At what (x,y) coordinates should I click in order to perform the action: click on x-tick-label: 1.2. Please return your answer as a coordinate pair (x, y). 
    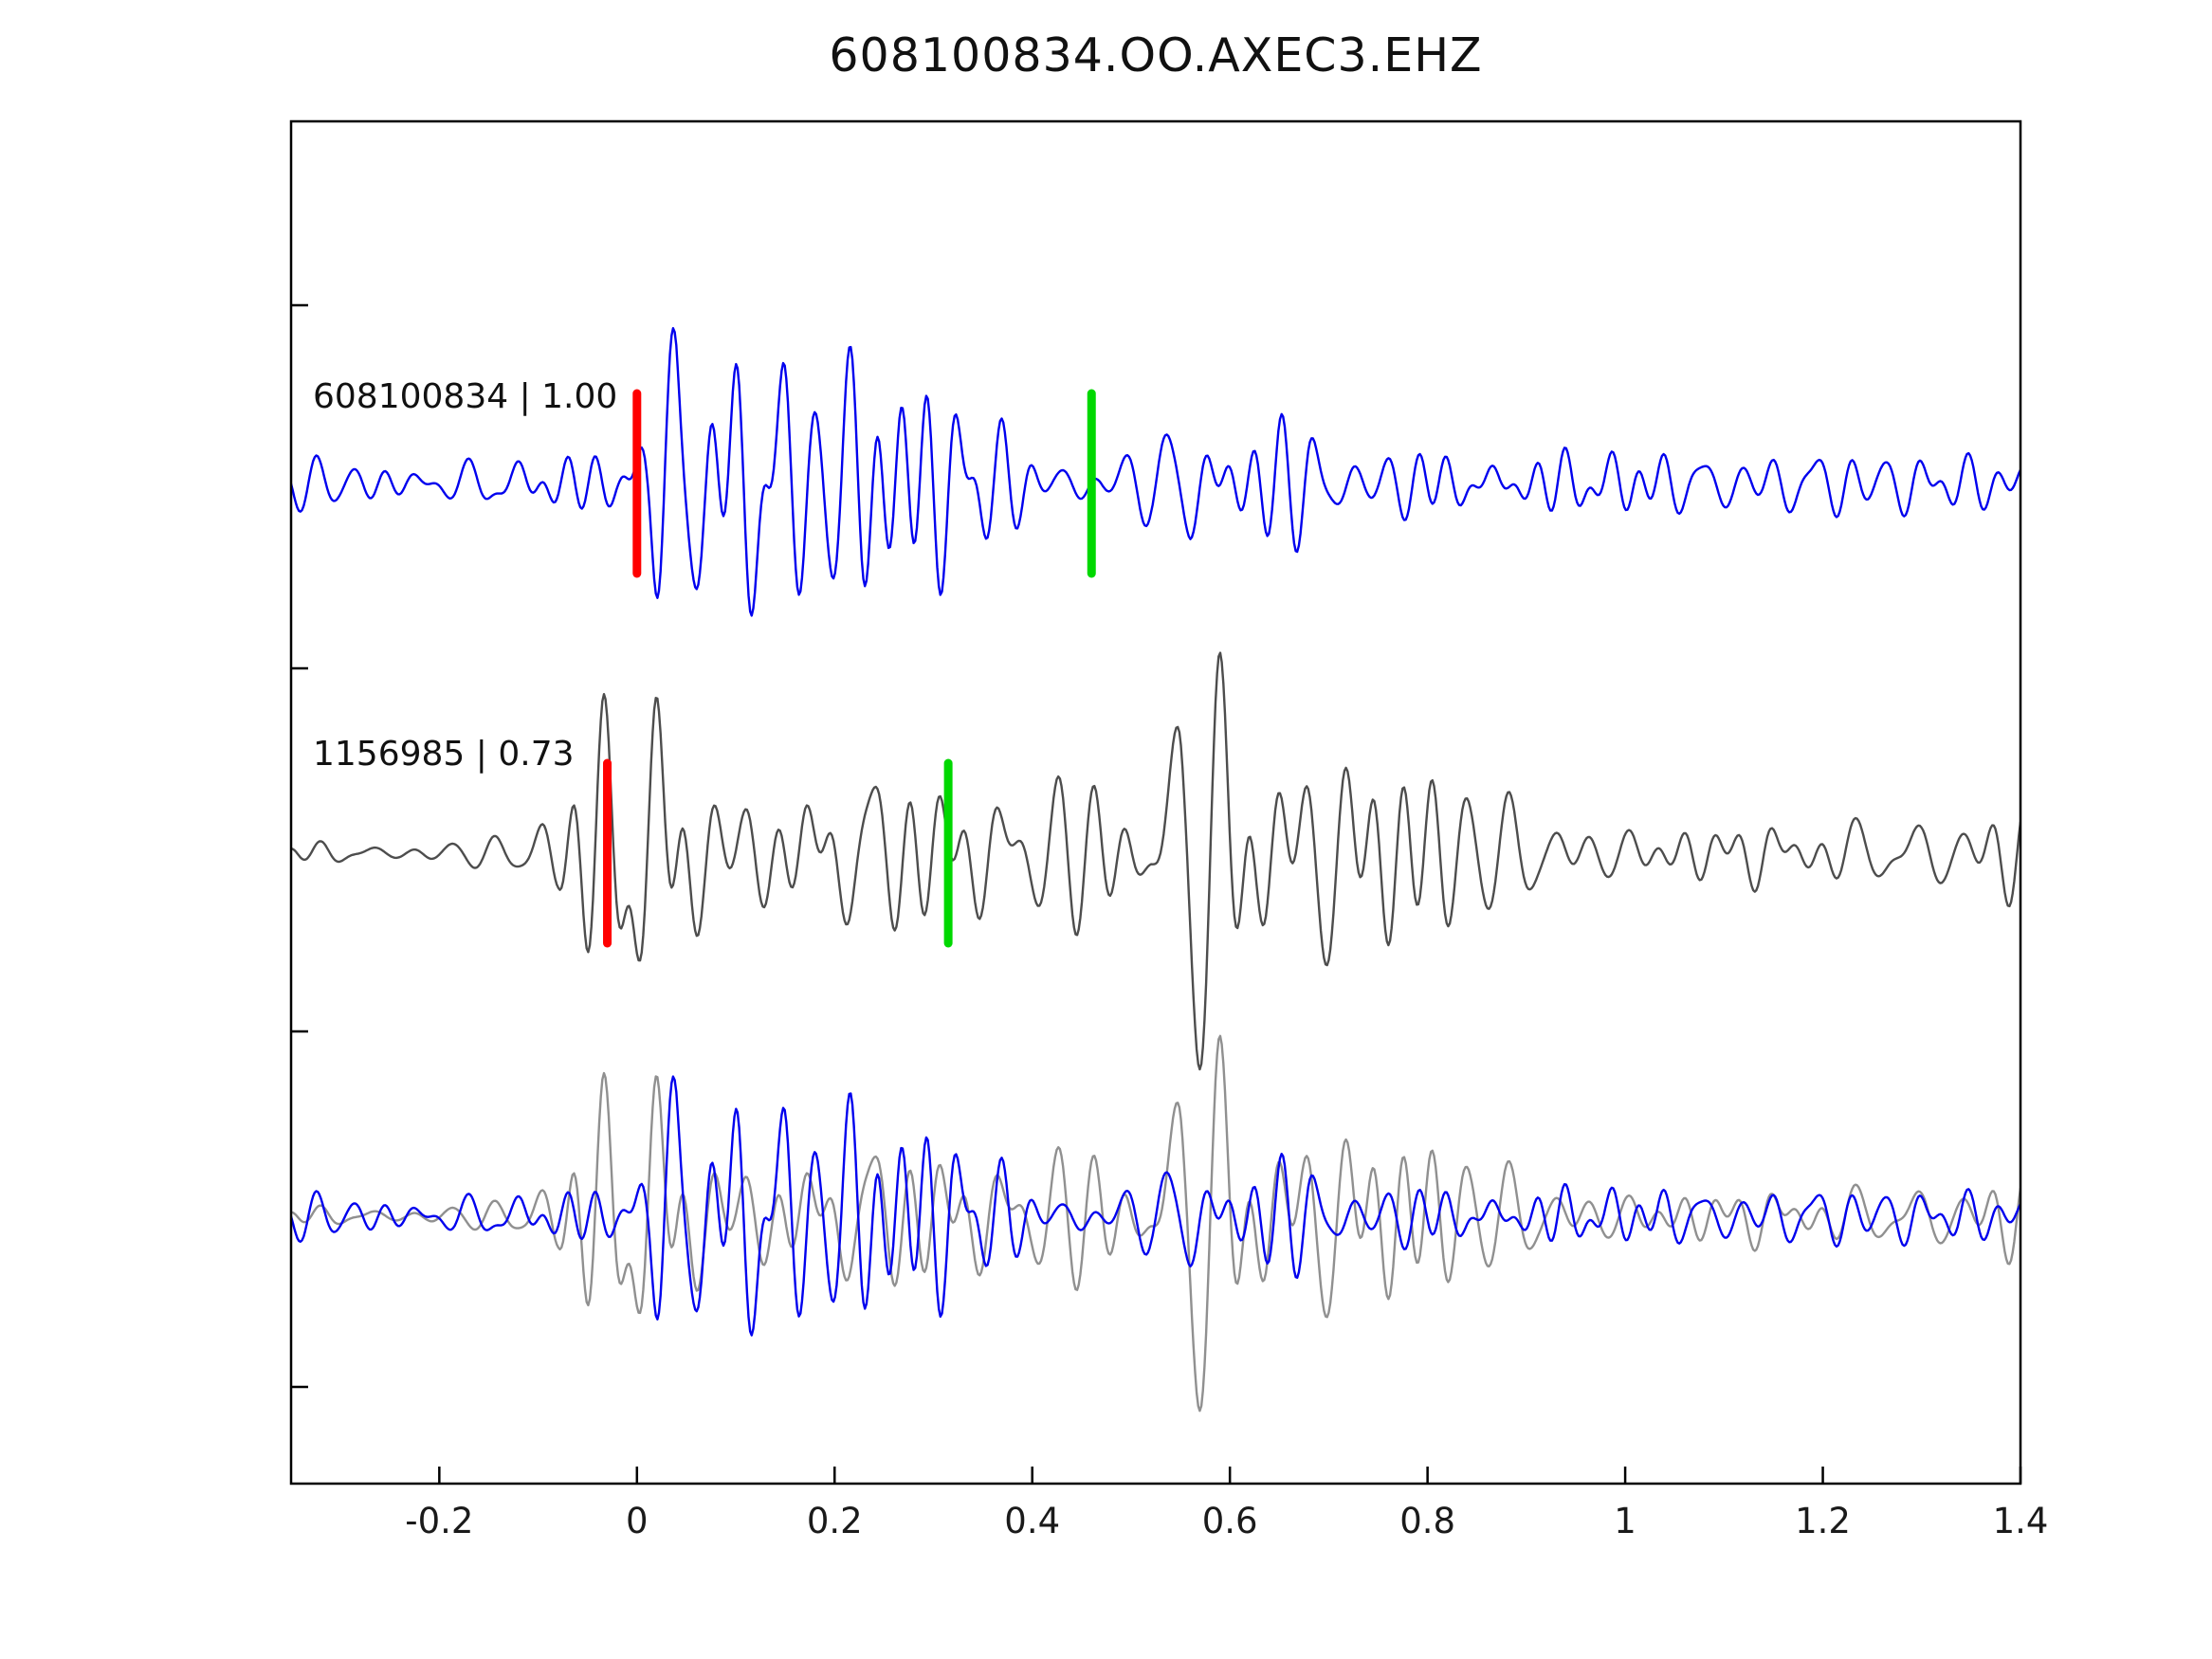
    Looking at the image, I should click on (1823, 1521).